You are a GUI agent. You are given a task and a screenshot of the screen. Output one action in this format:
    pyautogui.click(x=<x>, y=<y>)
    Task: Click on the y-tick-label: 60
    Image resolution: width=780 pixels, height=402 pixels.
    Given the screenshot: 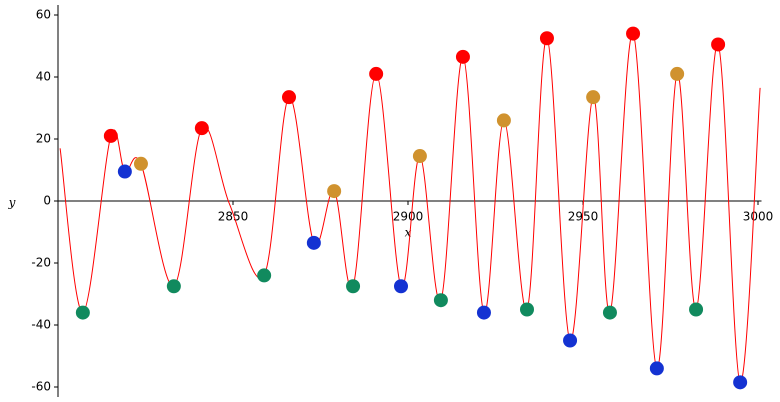 What is the action you would take?
    pyautogui.click(x=43, y=15)
    